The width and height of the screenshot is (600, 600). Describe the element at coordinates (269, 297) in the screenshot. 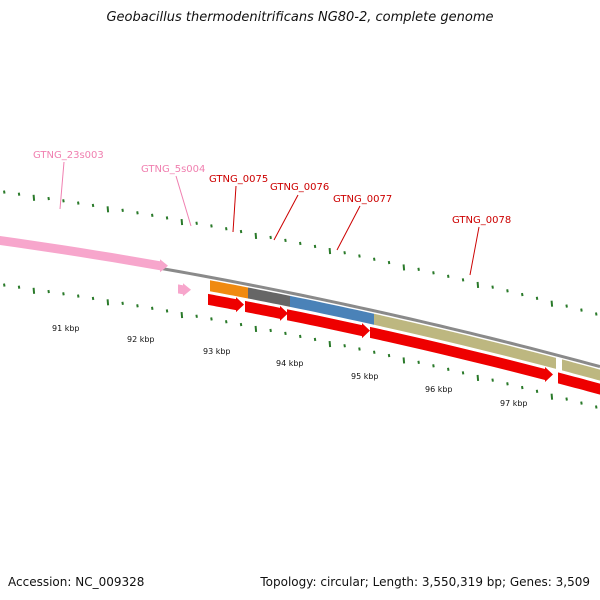

I see `feature-segment-gray` at that location.